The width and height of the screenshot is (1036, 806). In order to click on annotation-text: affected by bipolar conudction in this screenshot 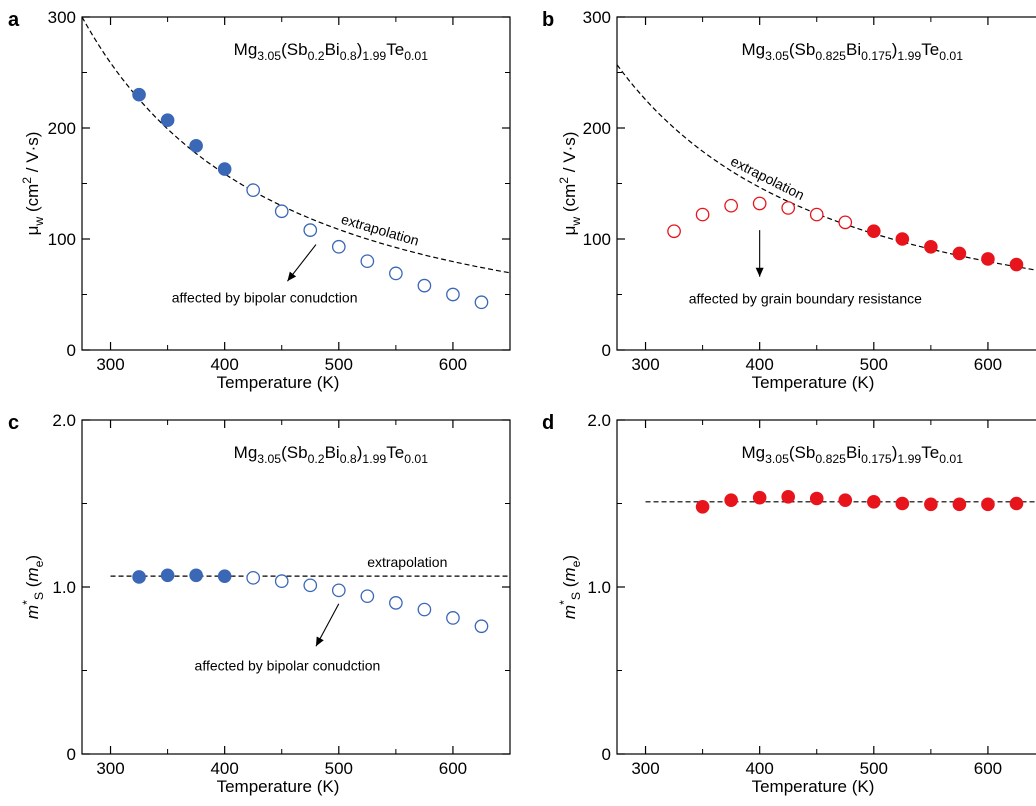, I will do `click(288, 666)`.